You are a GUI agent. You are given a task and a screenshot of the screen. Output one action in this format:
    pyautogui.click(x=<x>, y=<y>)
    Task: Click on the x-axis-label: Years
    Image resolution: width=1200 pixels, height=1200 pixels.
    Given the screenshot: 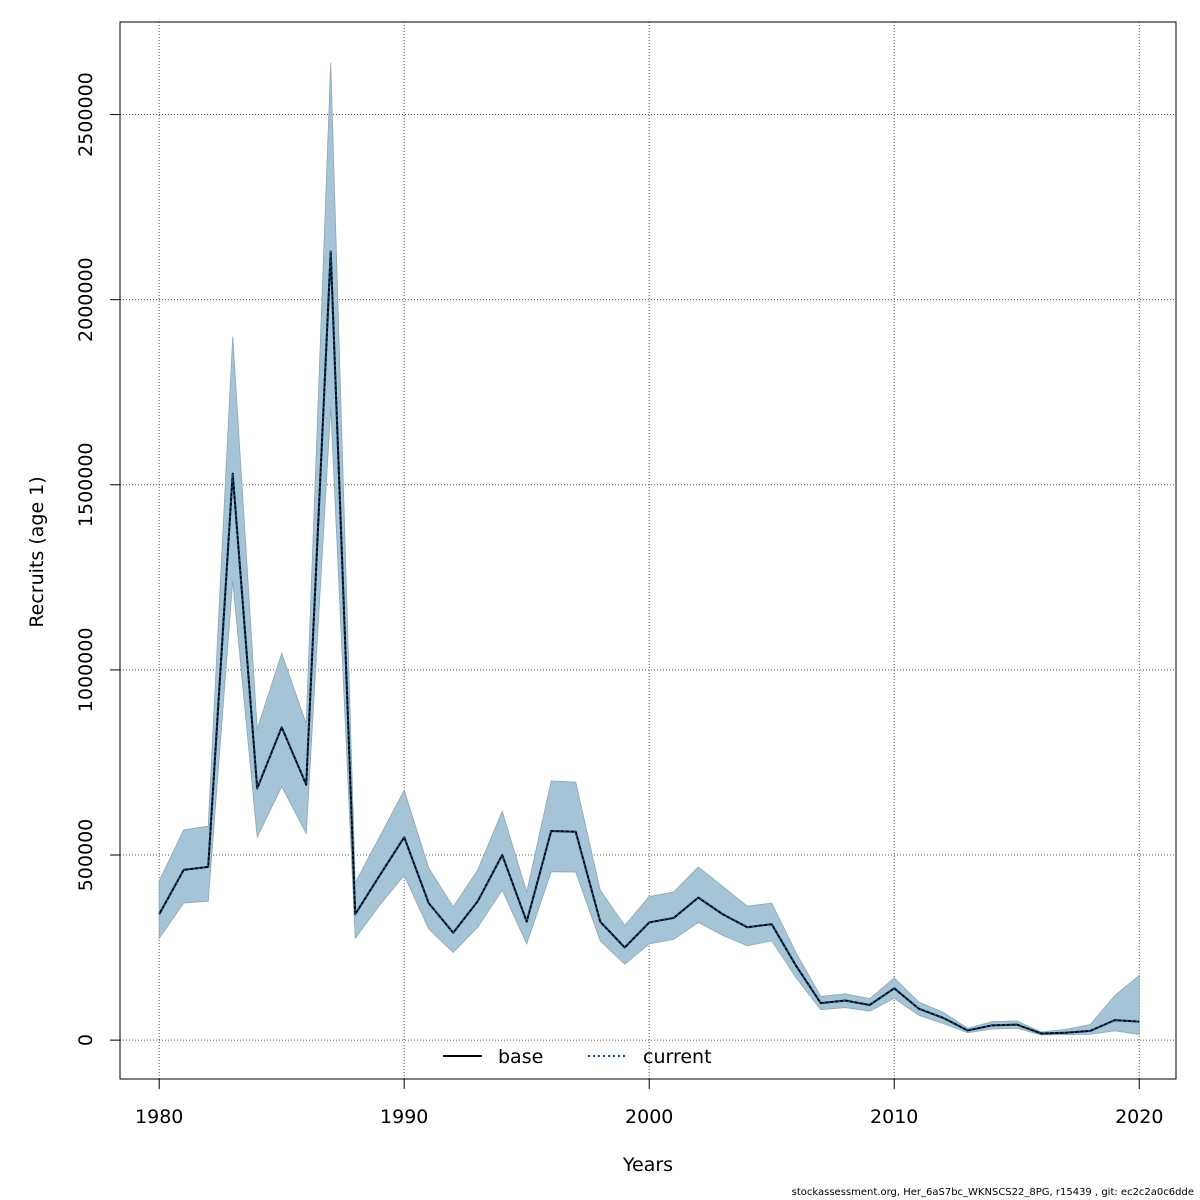 What is the action you would take?
    pyautogui.click(x=647, y=1165)
    